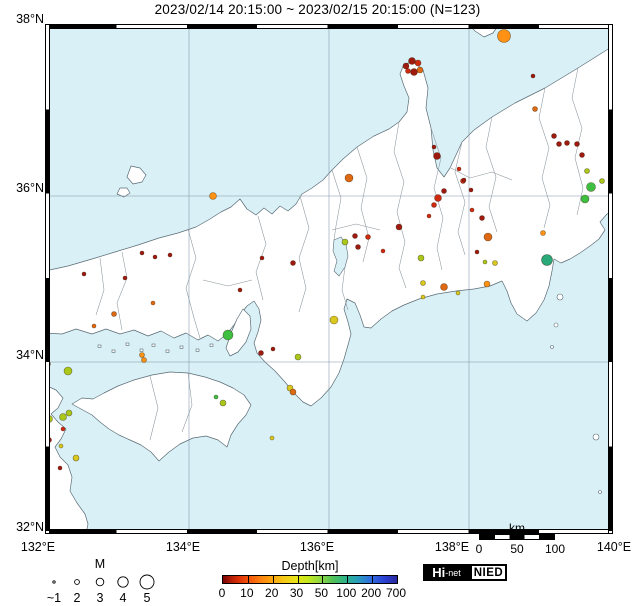  What do you see at coordinates (371, 593) in the screenshot?
I see `depth-tick-label: 200` at bounding box center [371, 593].